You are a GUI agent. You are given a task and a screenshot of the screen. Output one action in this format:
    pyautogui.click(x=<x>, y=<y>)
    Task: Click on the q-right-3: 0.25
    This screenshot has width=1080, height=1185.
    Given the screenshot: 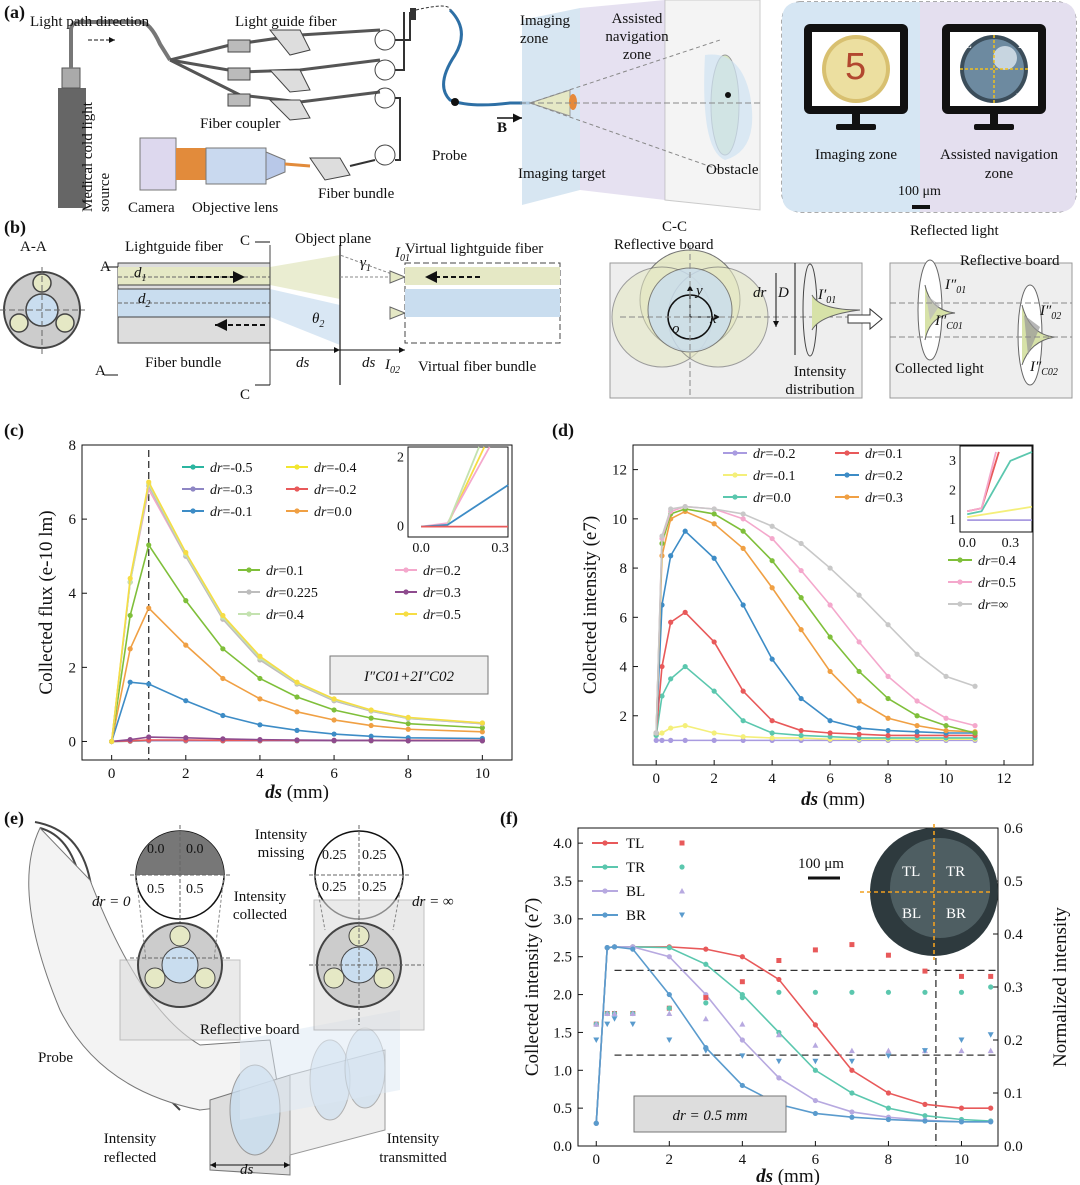 What is the action you would take?
    pyautogui.click(x=374, y=887)
    